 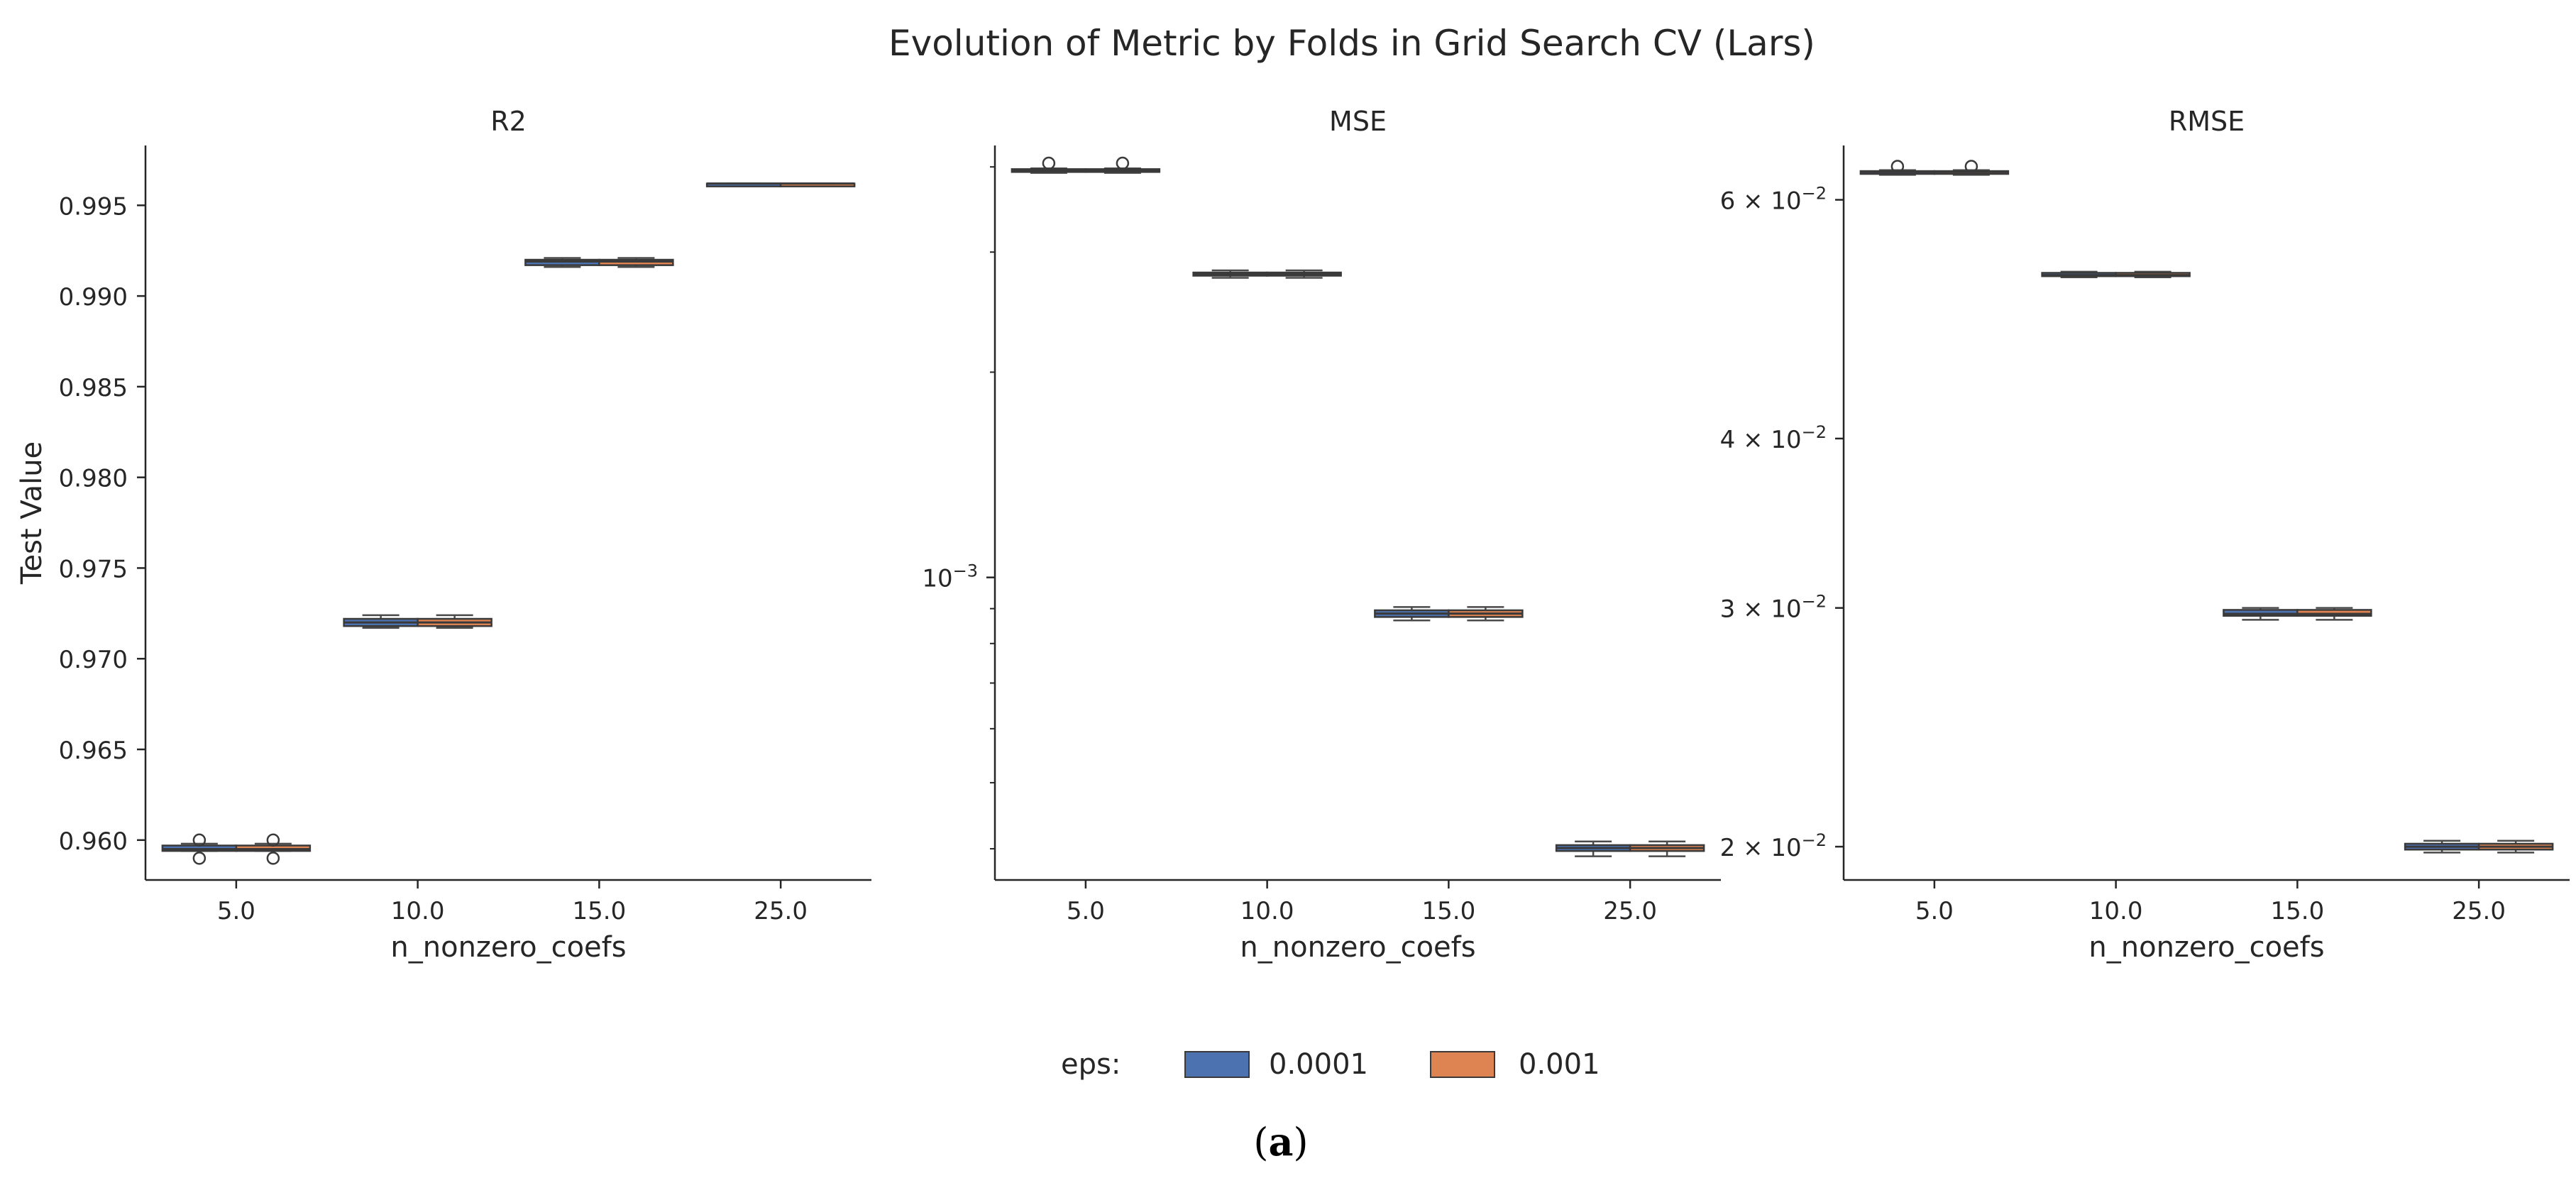 What do you see at coordinates (1318, 1064) in the screenshot?
I see `legend-label-0: 0.0001` at bounding box center [1318, 1064].